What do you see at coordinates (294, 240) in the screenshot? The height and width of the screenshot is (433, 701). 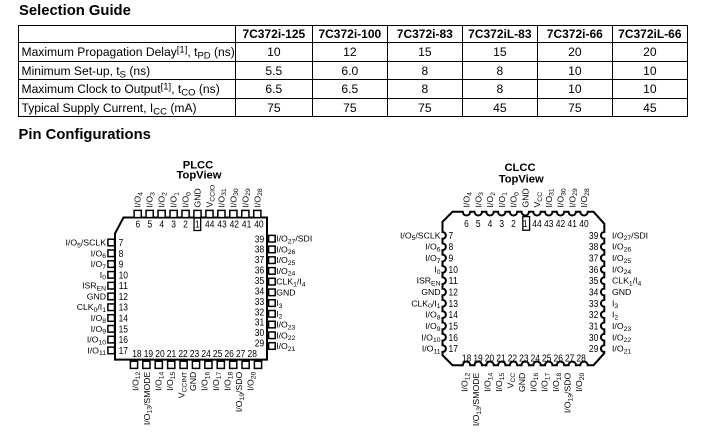 I see `svg-text: I/O27/SDI` at bounding box center [294, 240].